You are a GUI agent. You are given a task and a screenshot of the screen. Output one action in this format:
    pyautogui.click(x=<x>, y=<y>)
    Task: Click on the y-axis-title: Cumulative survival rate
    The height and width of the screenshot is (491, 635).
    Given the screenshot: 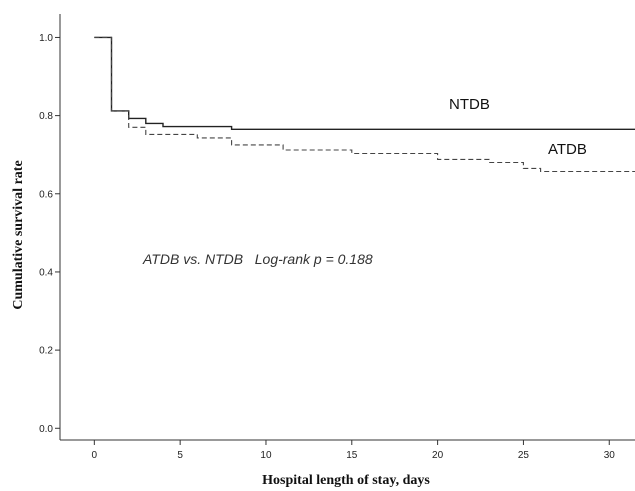 What is the action you would take?
    pyautogui.click(x=18, y=234)
    